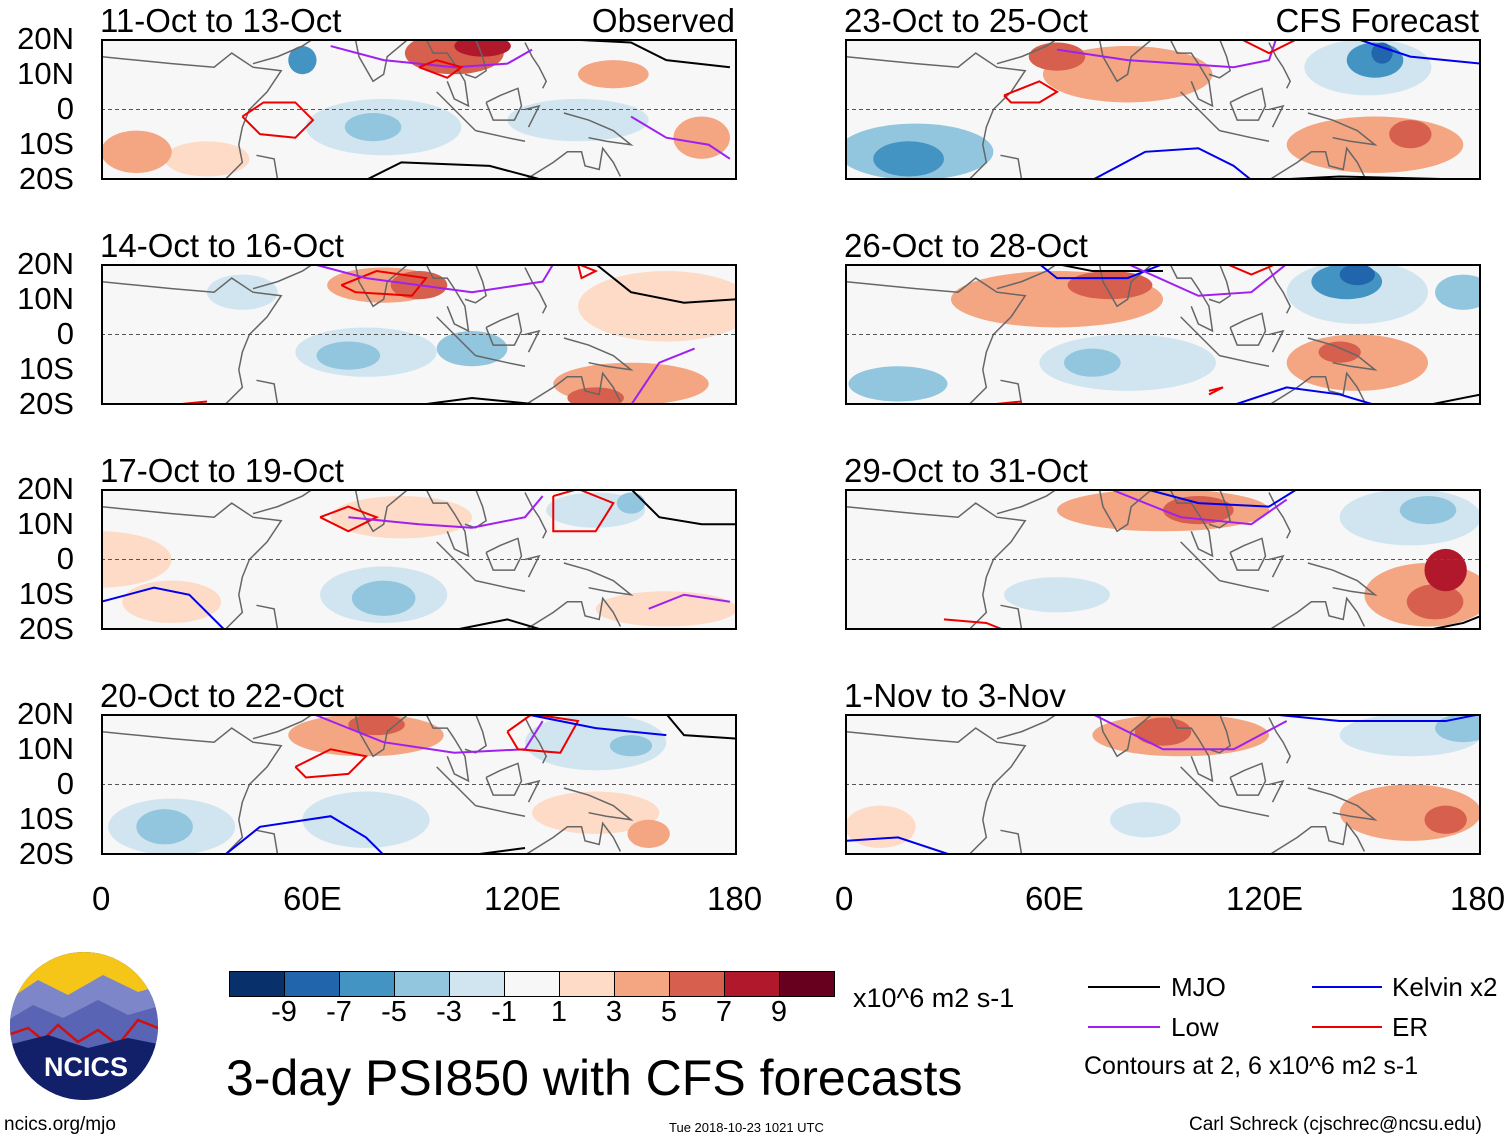  Describe the element at coordinates (559, 1012) in the screenshot. I see `colorbar-tick-label: 1` at that location.